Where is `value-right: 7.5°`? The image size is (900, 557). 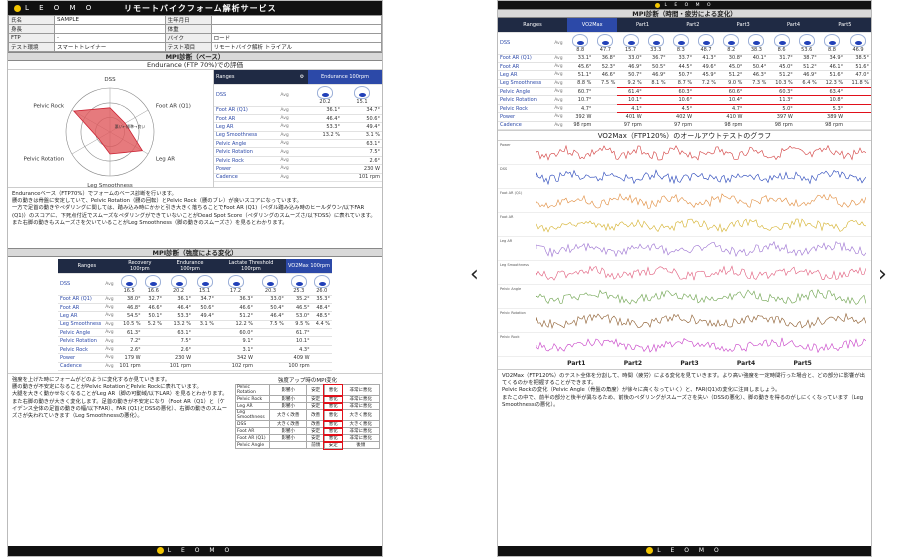
value-right: 7.5° is located at coordinates (362, 152).